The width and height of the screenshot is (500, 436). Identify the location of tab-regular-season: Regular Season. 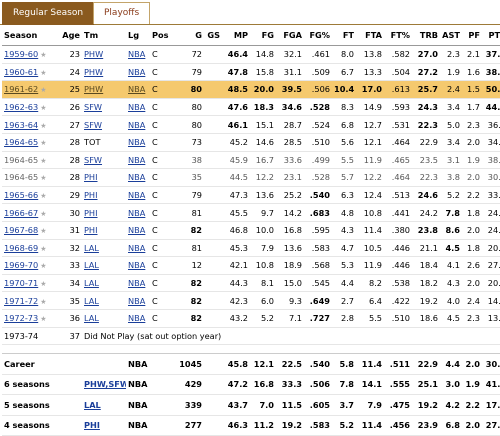
(48, 13).